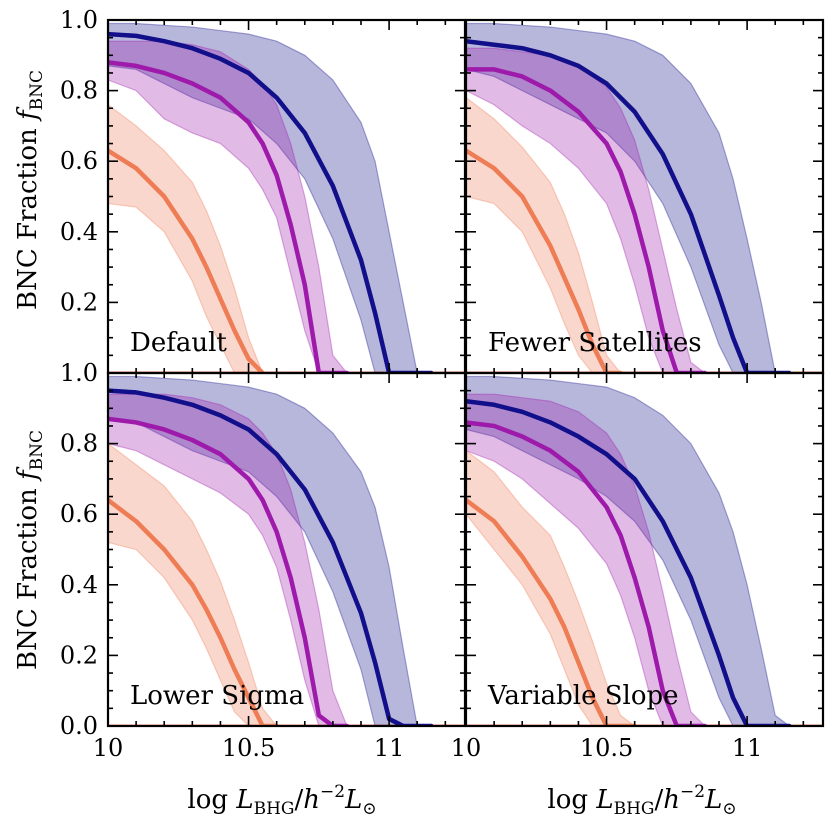  What do you see at coordinates (595, 343) in the screenshot?
I see `panel-label: Fewer Satellites` at bounding box center [595, 343].